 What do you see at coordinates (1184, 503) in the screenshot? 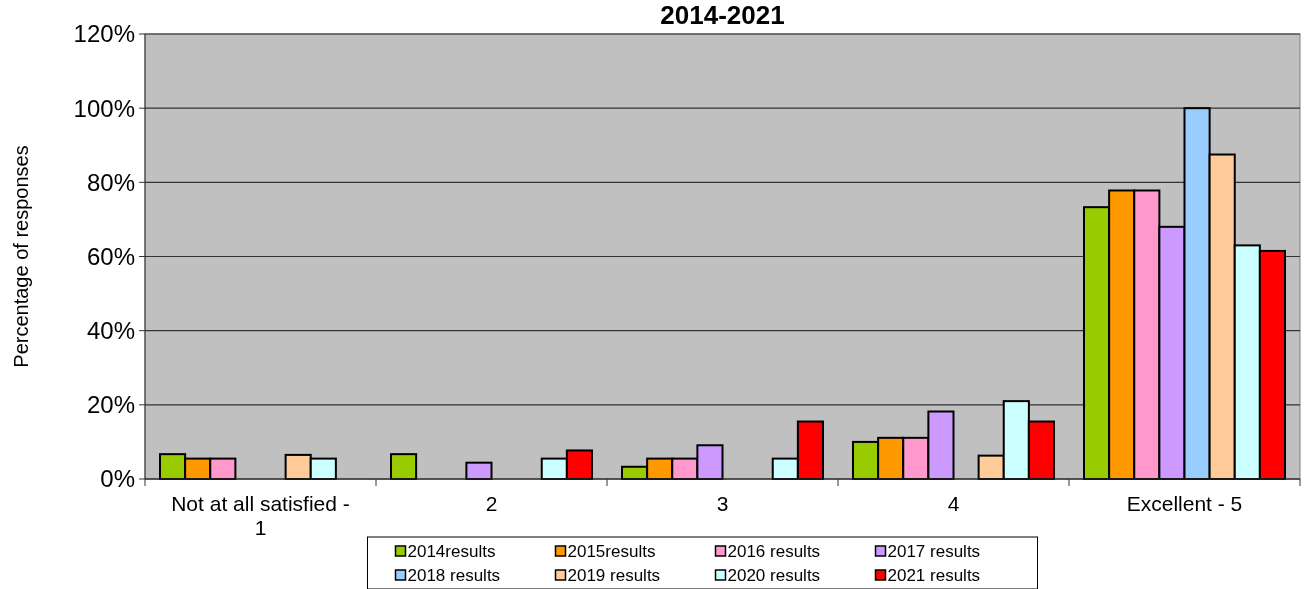
I see `x-tick-label: Excellent - 5` at bounding box center [1184, 503].